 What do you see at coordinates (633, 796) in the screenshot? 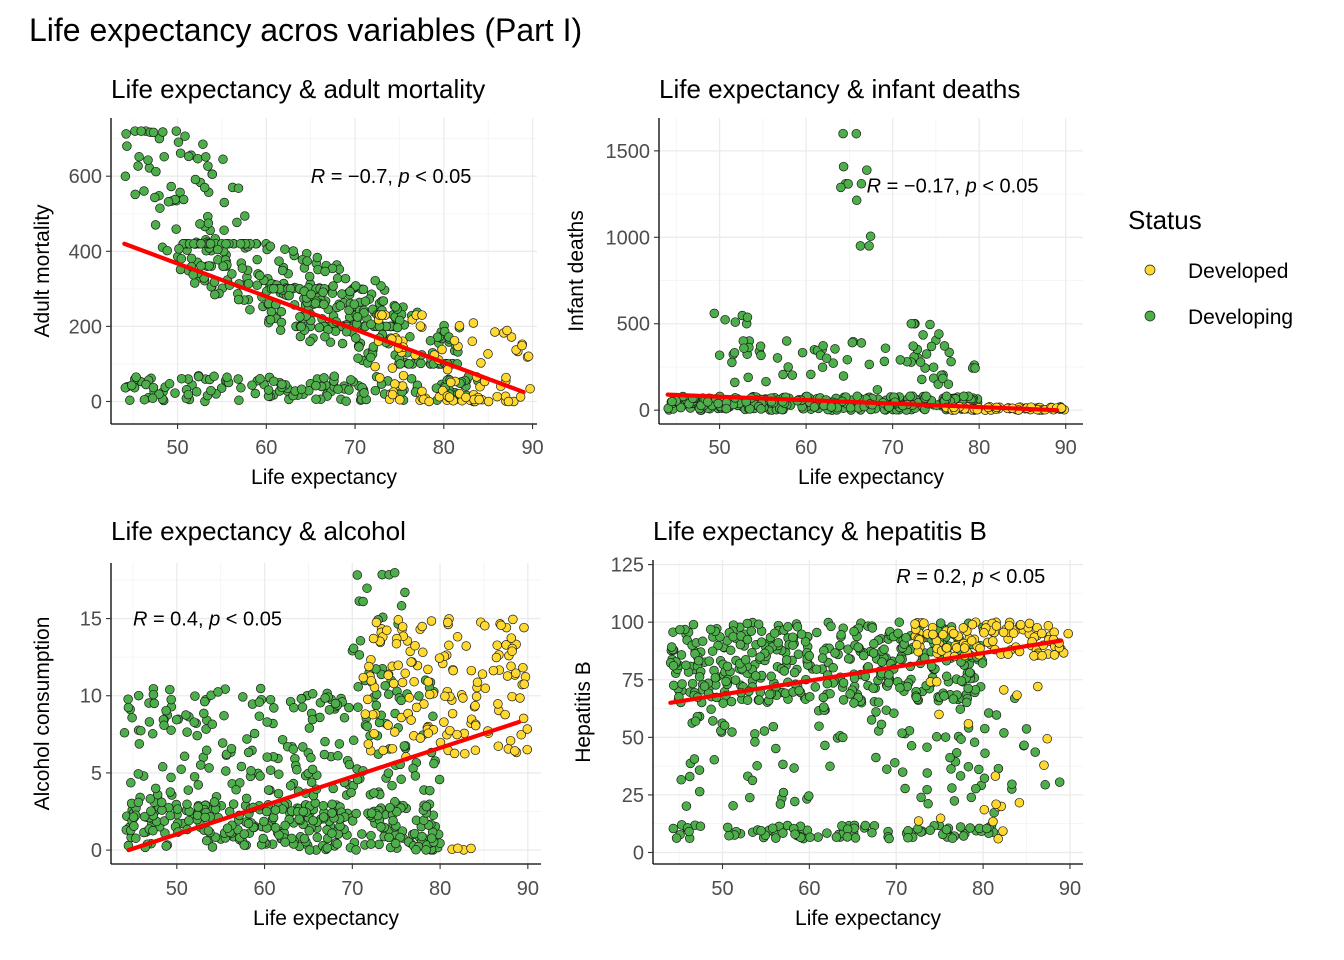
I see `y-tick-label: 25` at bounding box center [633, 796].